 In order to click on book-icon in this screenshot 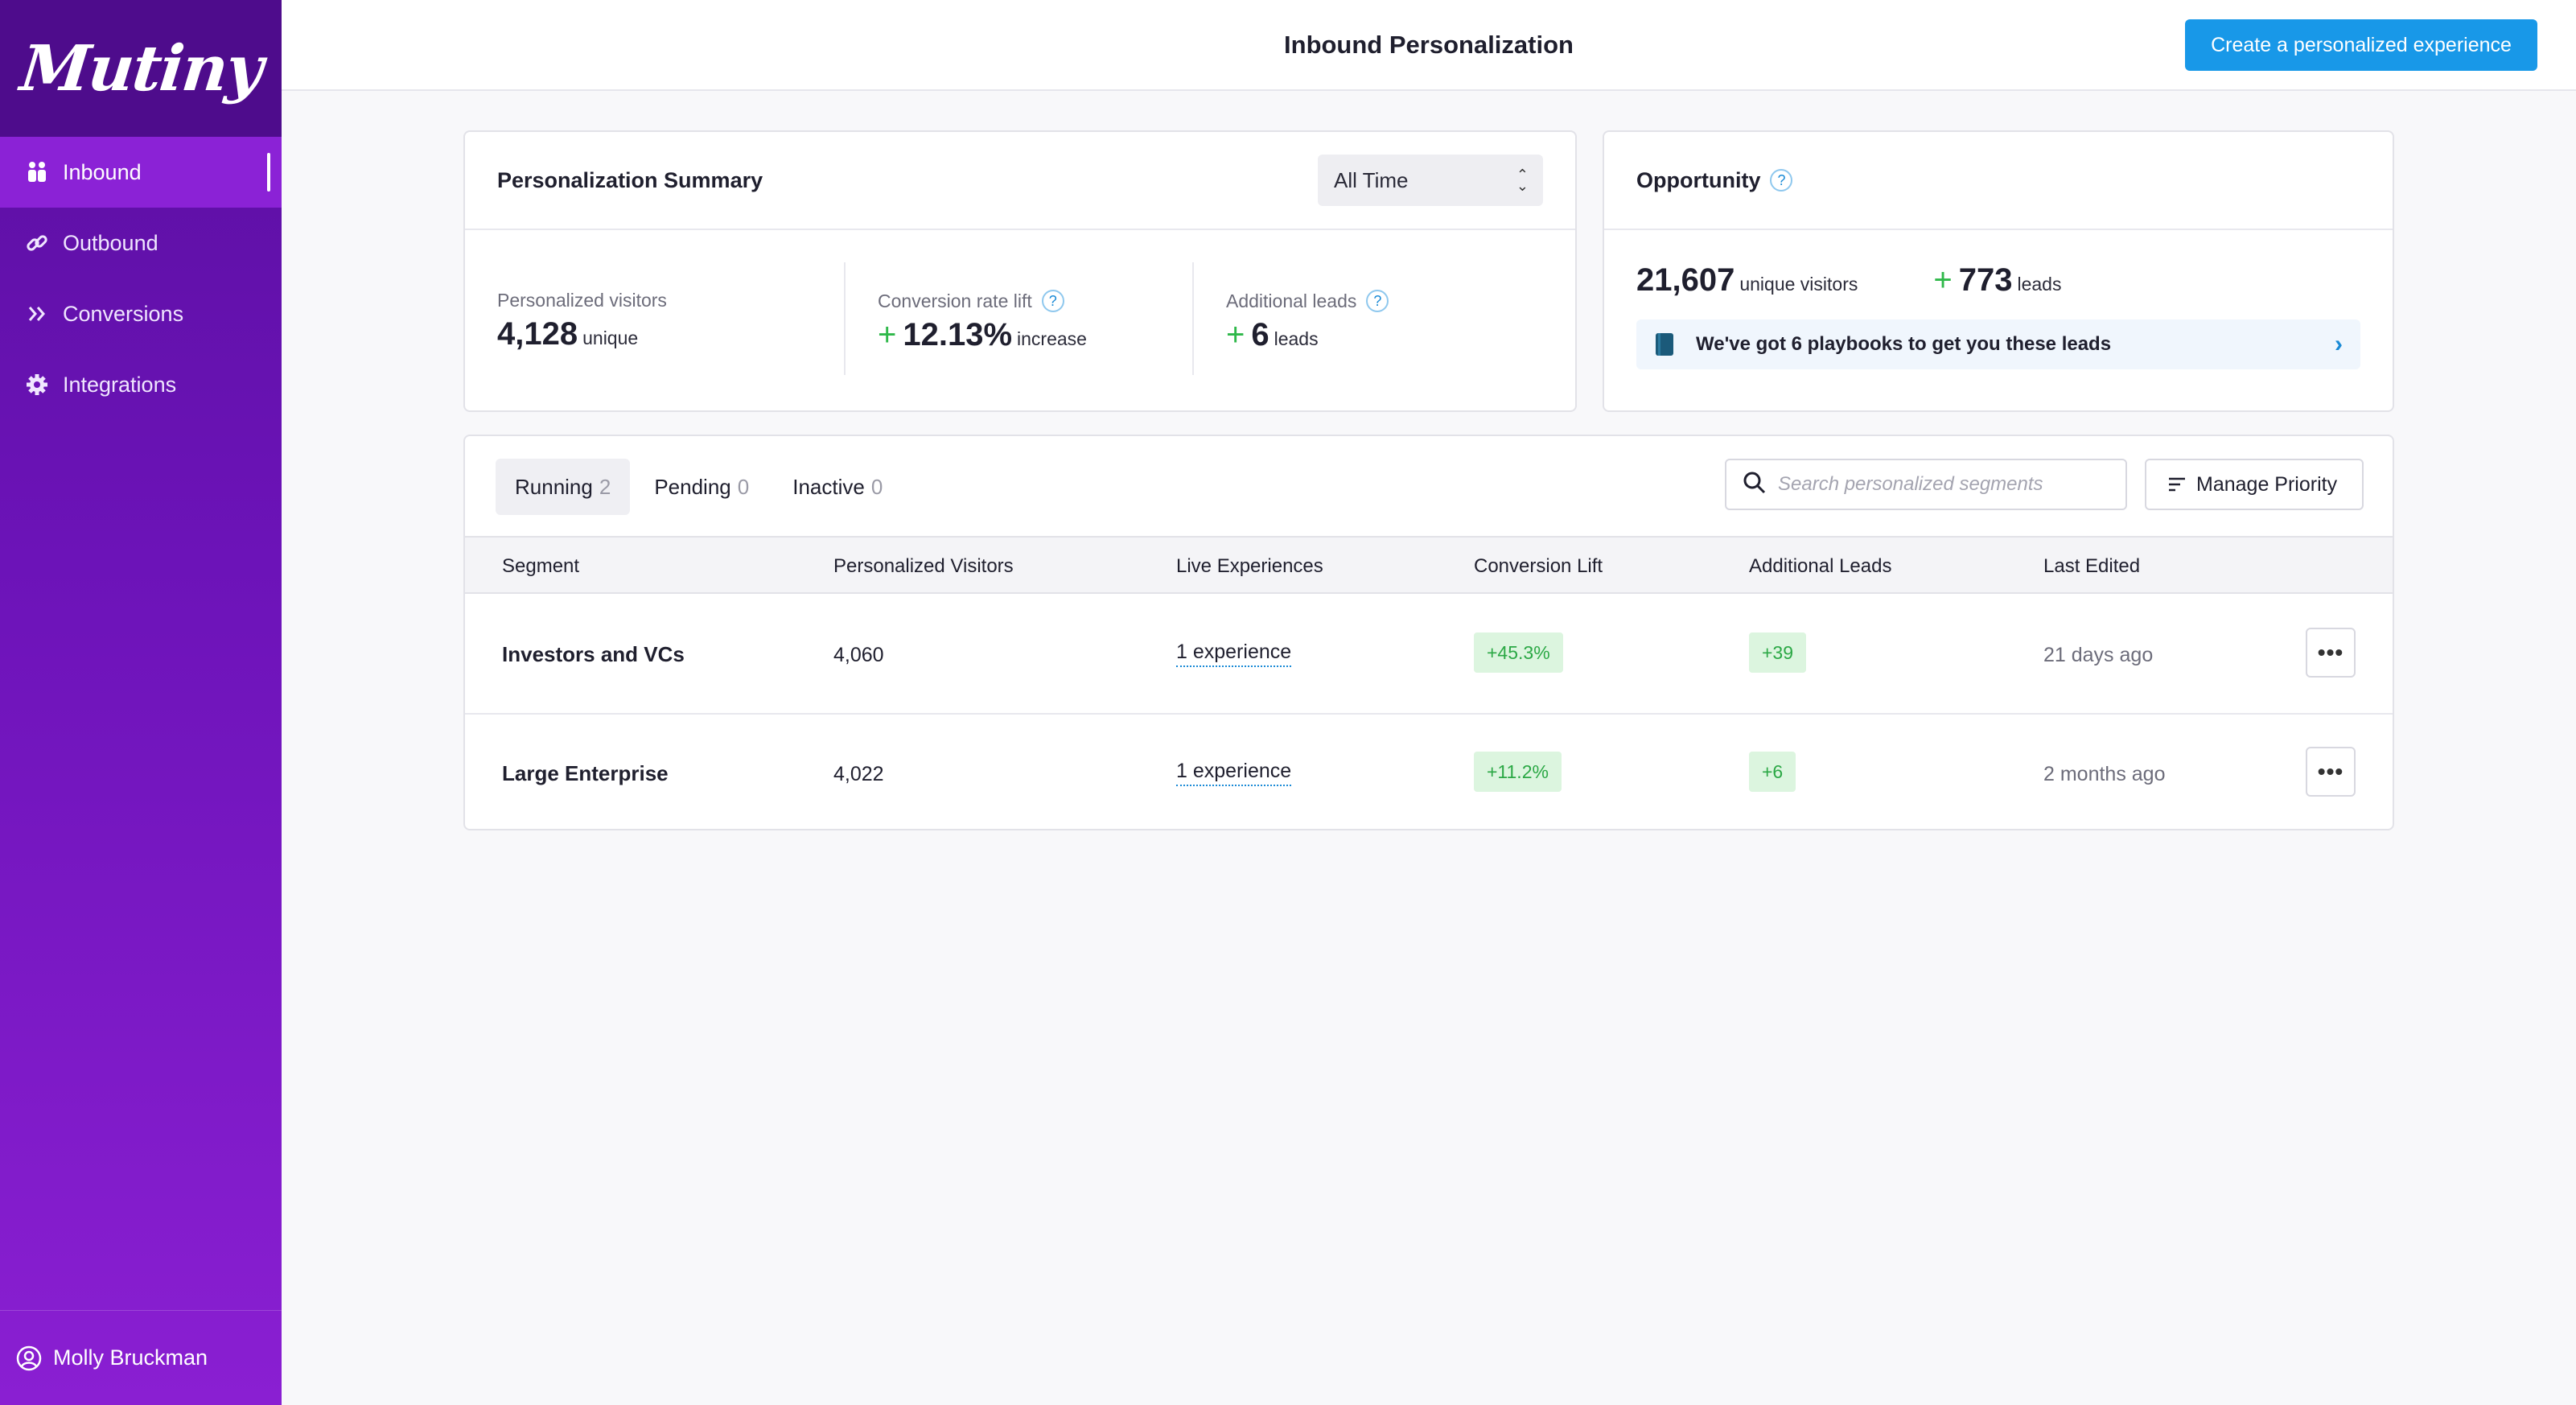, I will do `click(1664, 344)`.